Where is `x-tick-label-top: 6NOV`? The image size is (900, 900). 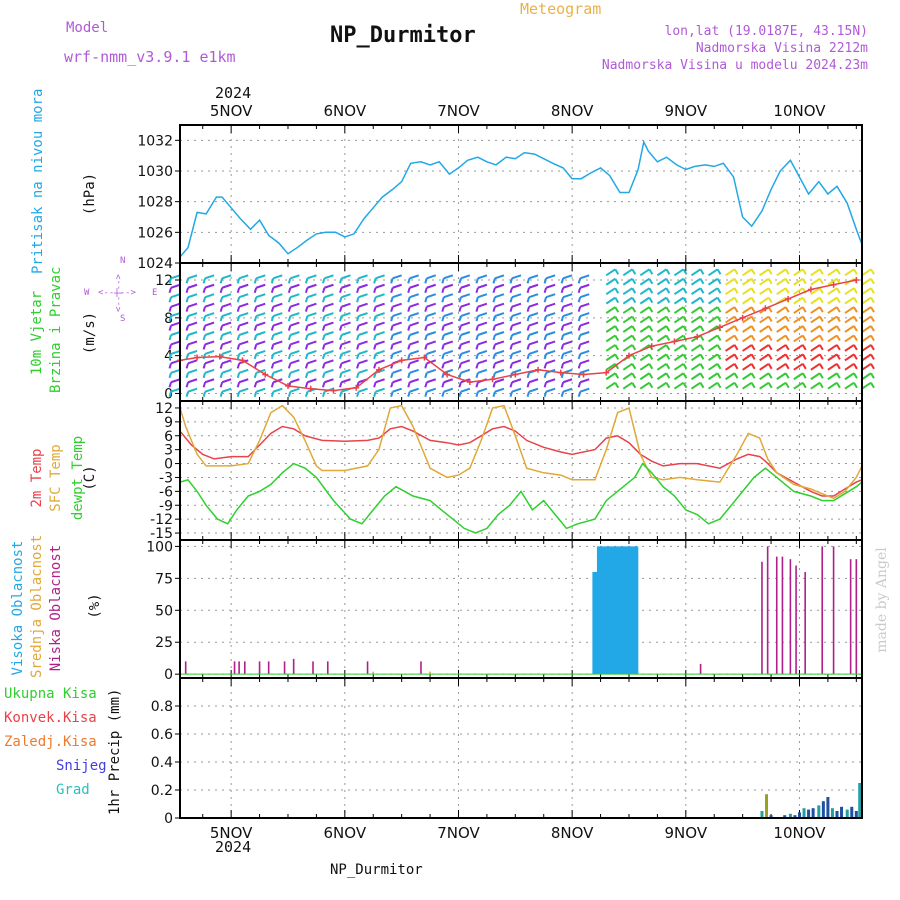
x-tick-label-top: 6NOV is located at coordinates (345, 111).